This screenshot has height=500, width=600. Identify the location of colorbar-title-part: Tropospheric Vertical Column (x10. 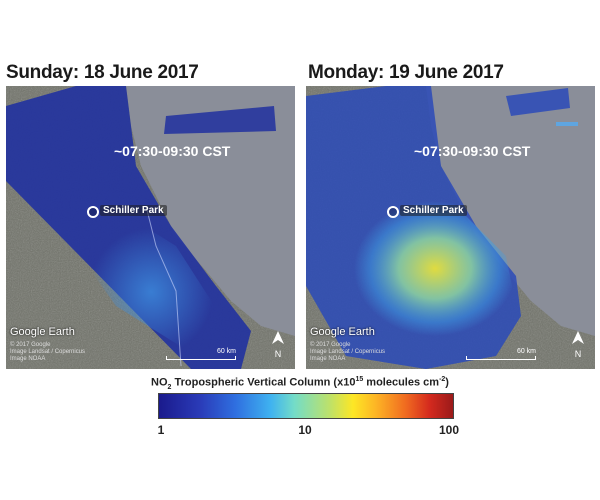
(263, 382).